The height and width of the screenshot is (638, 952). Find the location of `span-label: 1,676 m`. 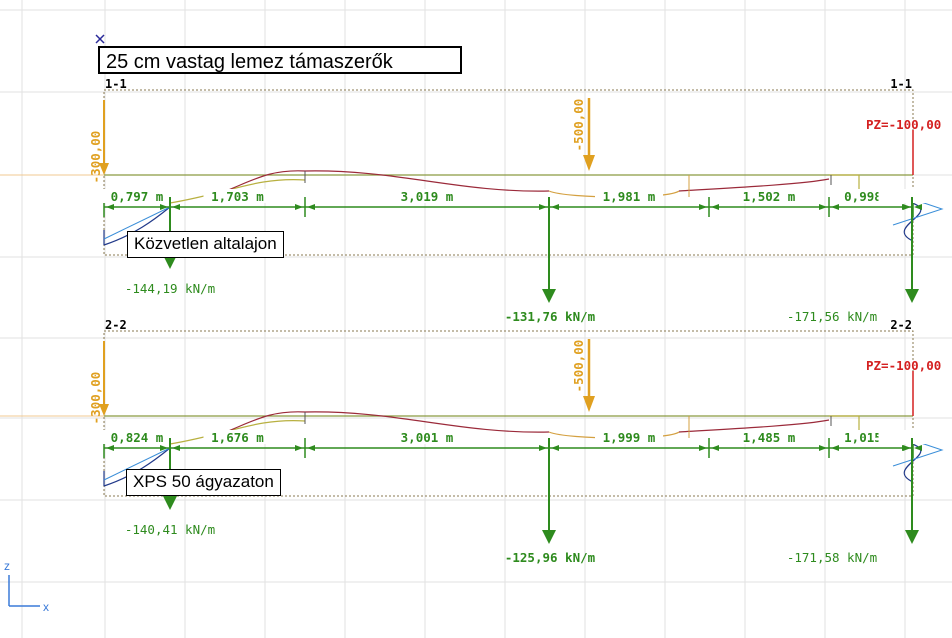

span-label: 1,676 m is located at coordinates (237, 437).